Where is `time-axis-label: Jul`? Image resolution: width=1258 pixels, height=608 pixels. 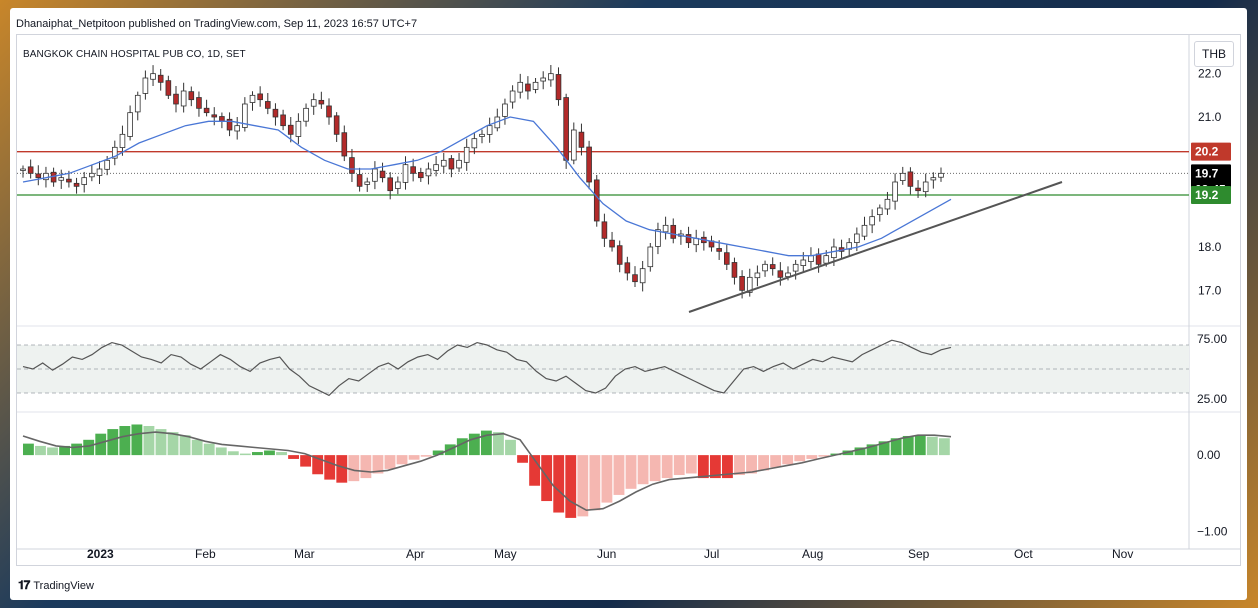
time-axis-label: Jul is located at coordinates (711, 554).